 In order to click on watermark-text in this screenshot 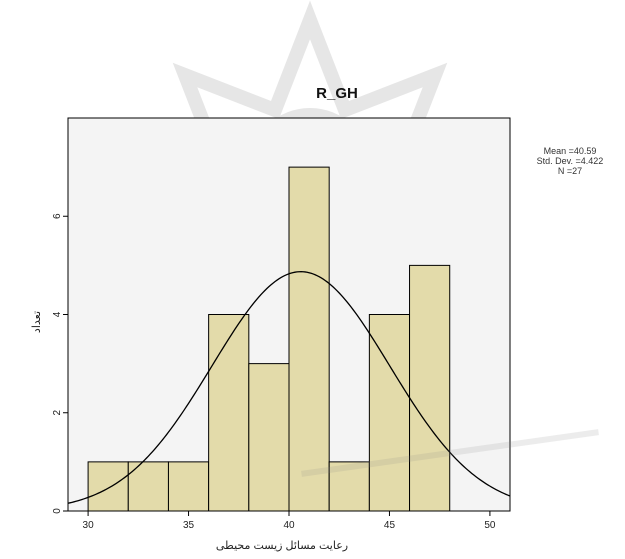, I will do `click(450, 453)`.